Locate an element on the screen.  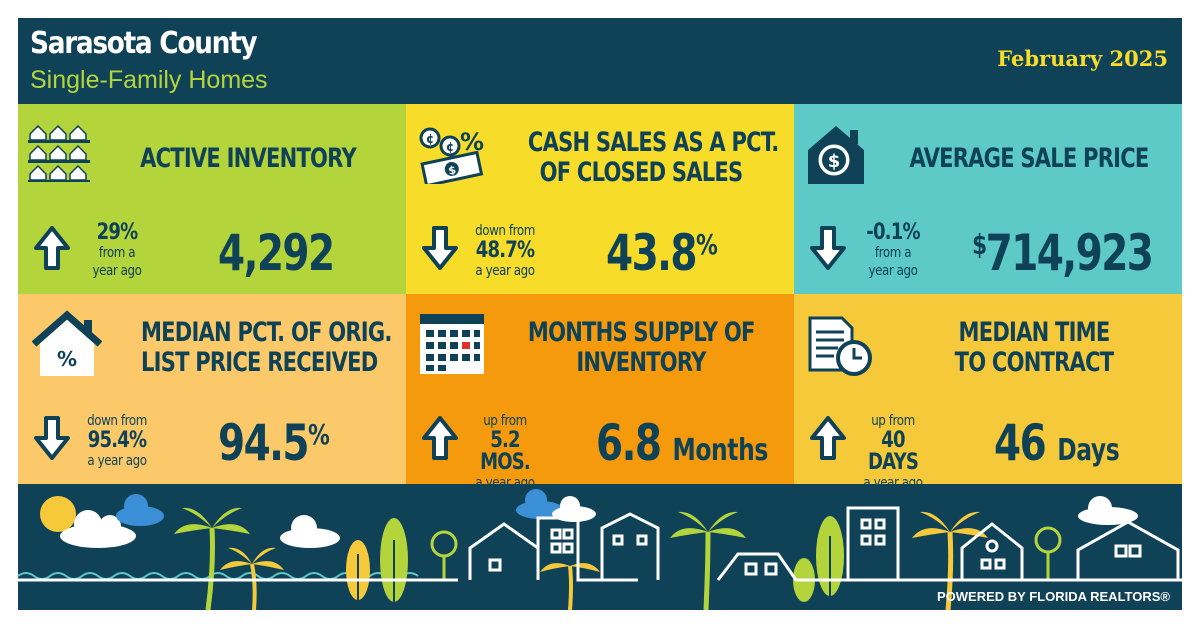
house-outline-icon is located at coordinates (600, 544).